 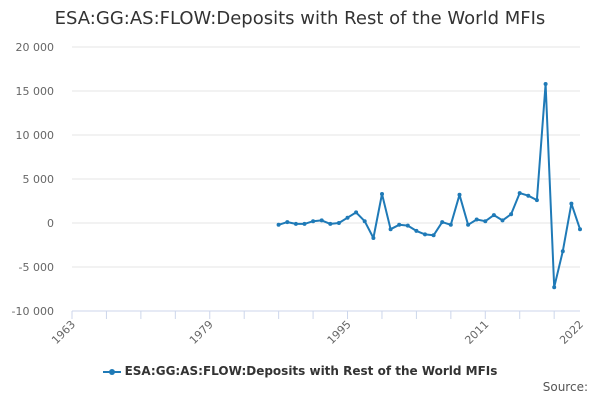 What do you see at coordinates (35, 47) in the screenshot?
I see `y-tick-label: 20 000` at bounding box center [35, 47].